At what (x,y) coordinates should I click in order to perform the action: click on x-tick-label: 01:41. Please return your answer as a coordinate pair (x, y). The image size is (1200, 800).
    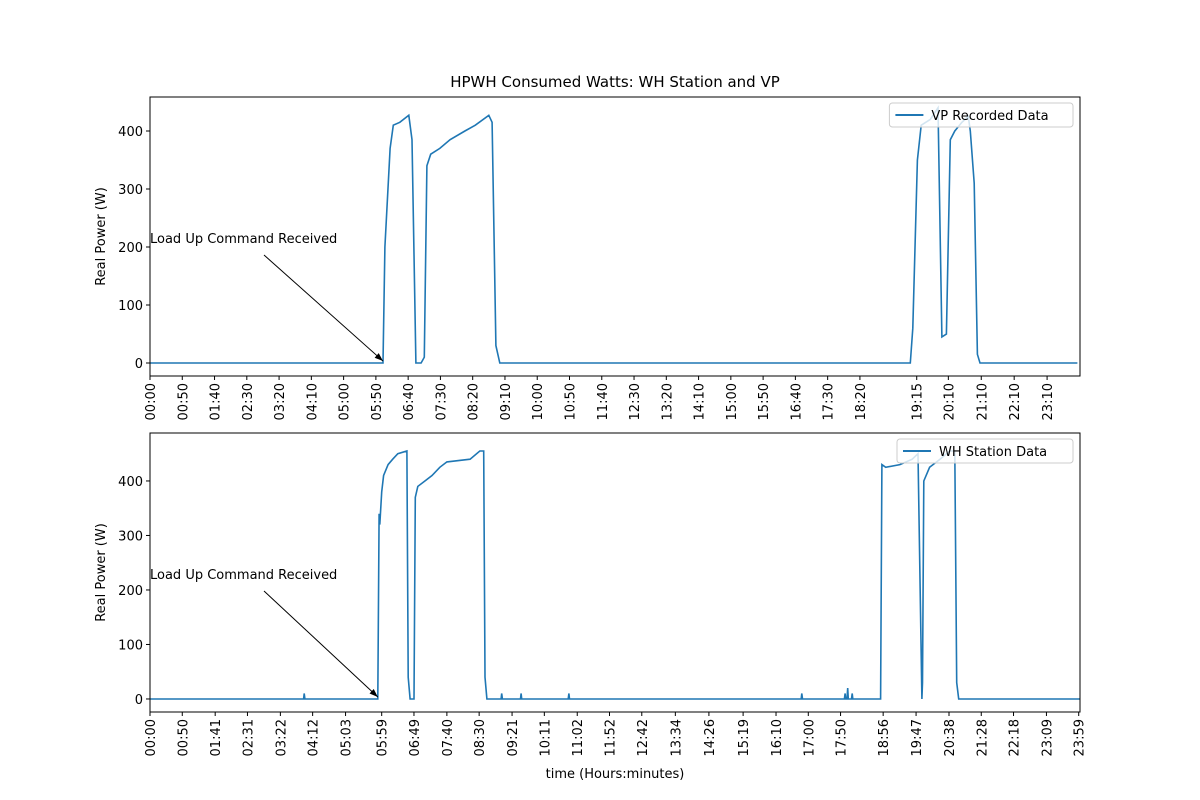
    Looking at the image, I should click on (216, 737).